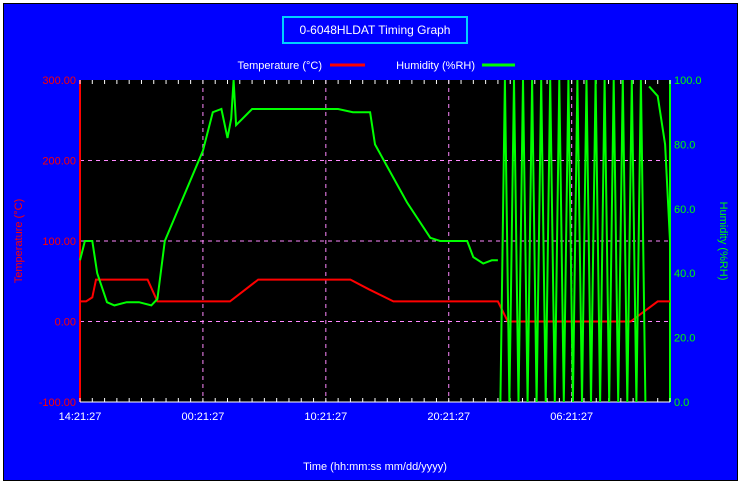  I want to click on legend-humidity-label: Humidity (%RH), so click(435, 66).